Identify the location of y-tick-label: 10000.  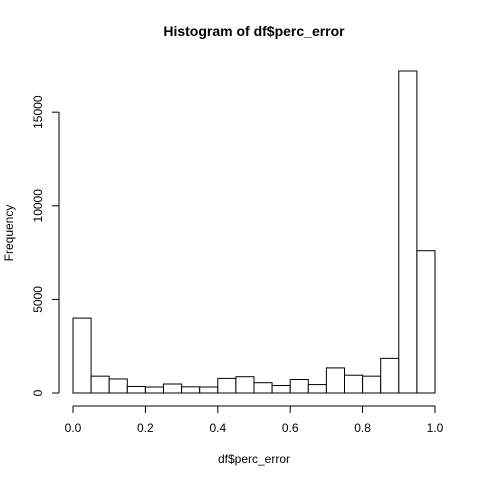
(38, 206).